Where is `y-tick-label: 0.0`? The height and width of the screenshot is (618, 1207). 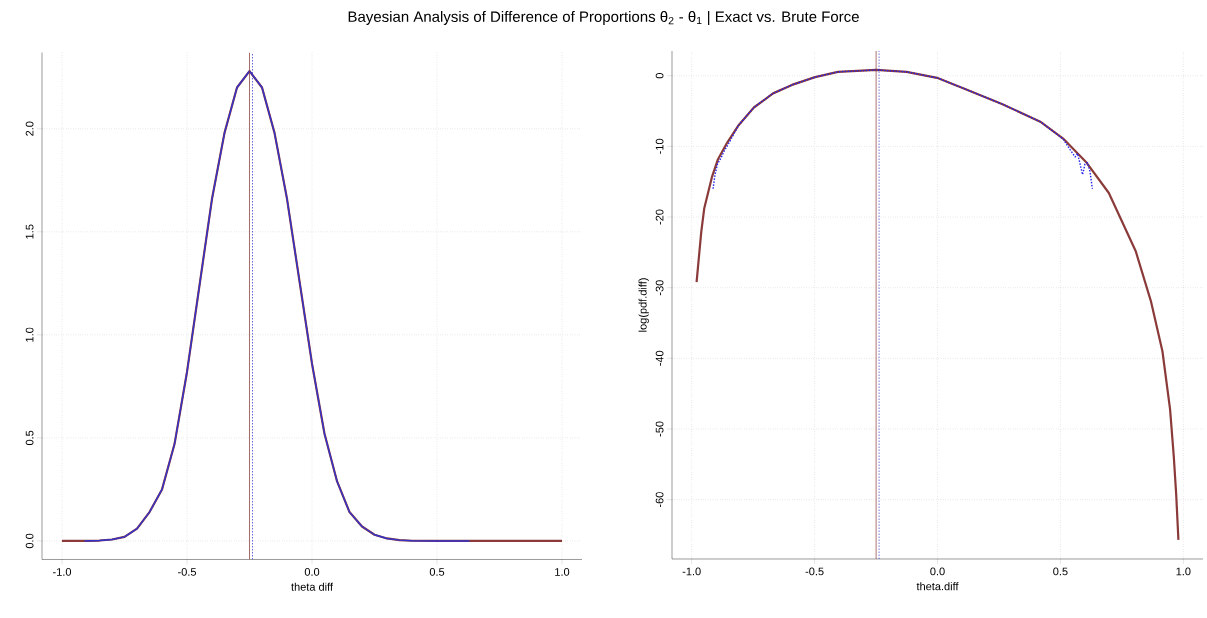 y-tick-label: 0.0 is located at coordinates (29, 541).